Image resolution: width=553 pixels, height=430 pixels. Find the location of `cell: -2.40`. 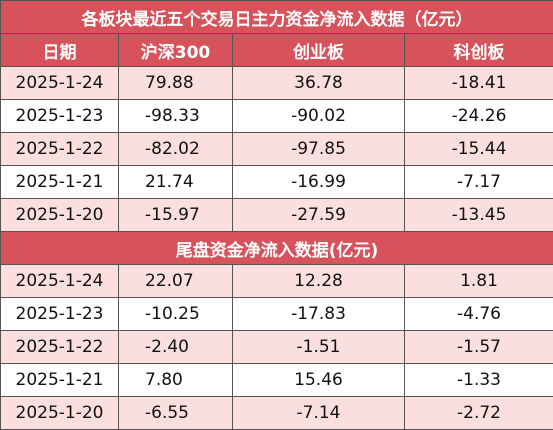

cell: -2.40 is located at coordinates (176, 347).